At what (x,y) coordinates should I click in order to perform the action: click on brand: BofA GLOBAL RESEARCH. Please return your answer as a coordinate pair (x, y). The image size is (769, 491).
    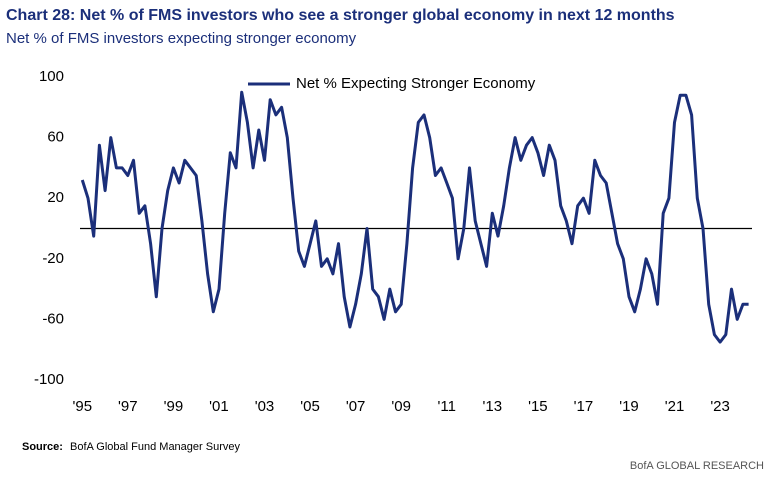
    Looking at the image, I should click on (697, 466).